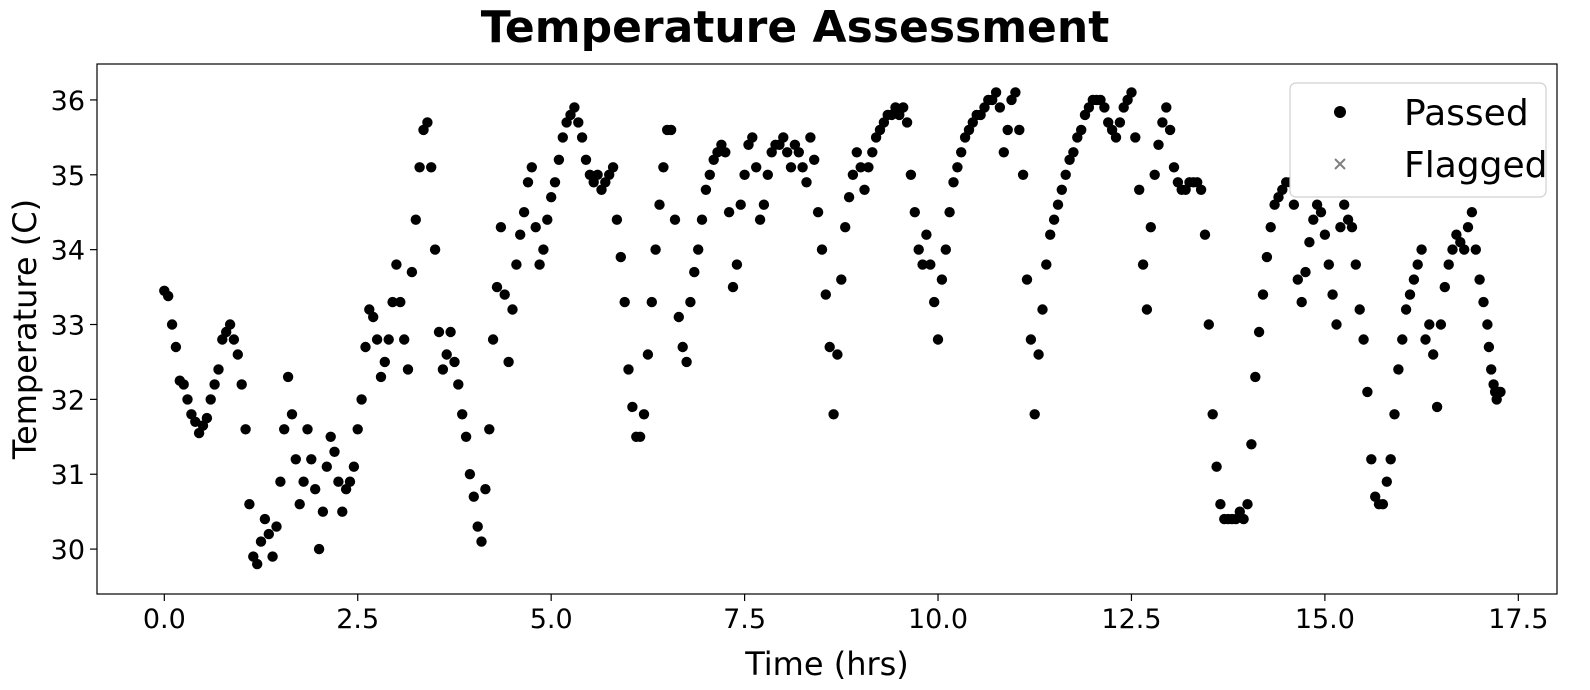  Describe the element at coordinates (68, 251) in the screenshot. I see `y-tick-label: 34` at that location.